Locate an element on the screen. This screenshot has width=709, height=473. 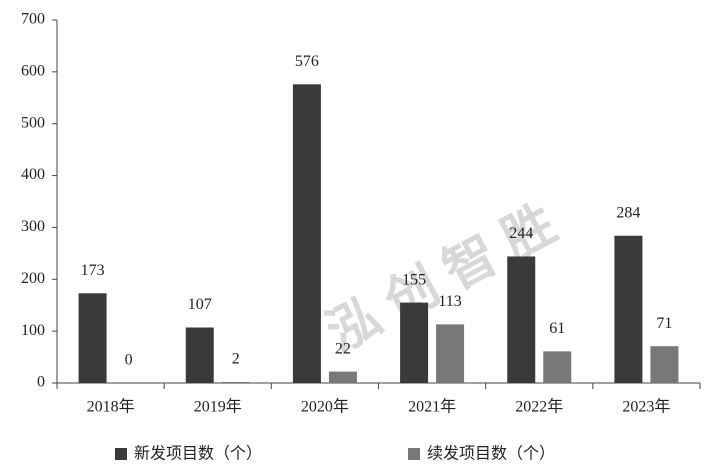
value-label: 0 is located at coordinates (129, 360).